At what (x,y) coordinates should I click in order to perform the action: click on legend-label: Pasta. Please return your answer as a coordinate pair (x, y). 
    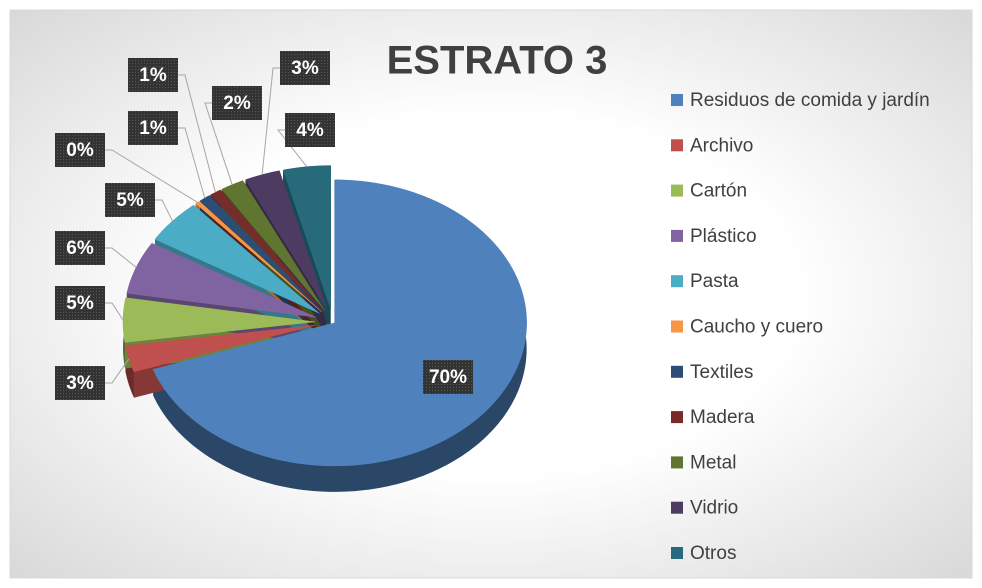
    Looking at the image, I should click on (714, 281).